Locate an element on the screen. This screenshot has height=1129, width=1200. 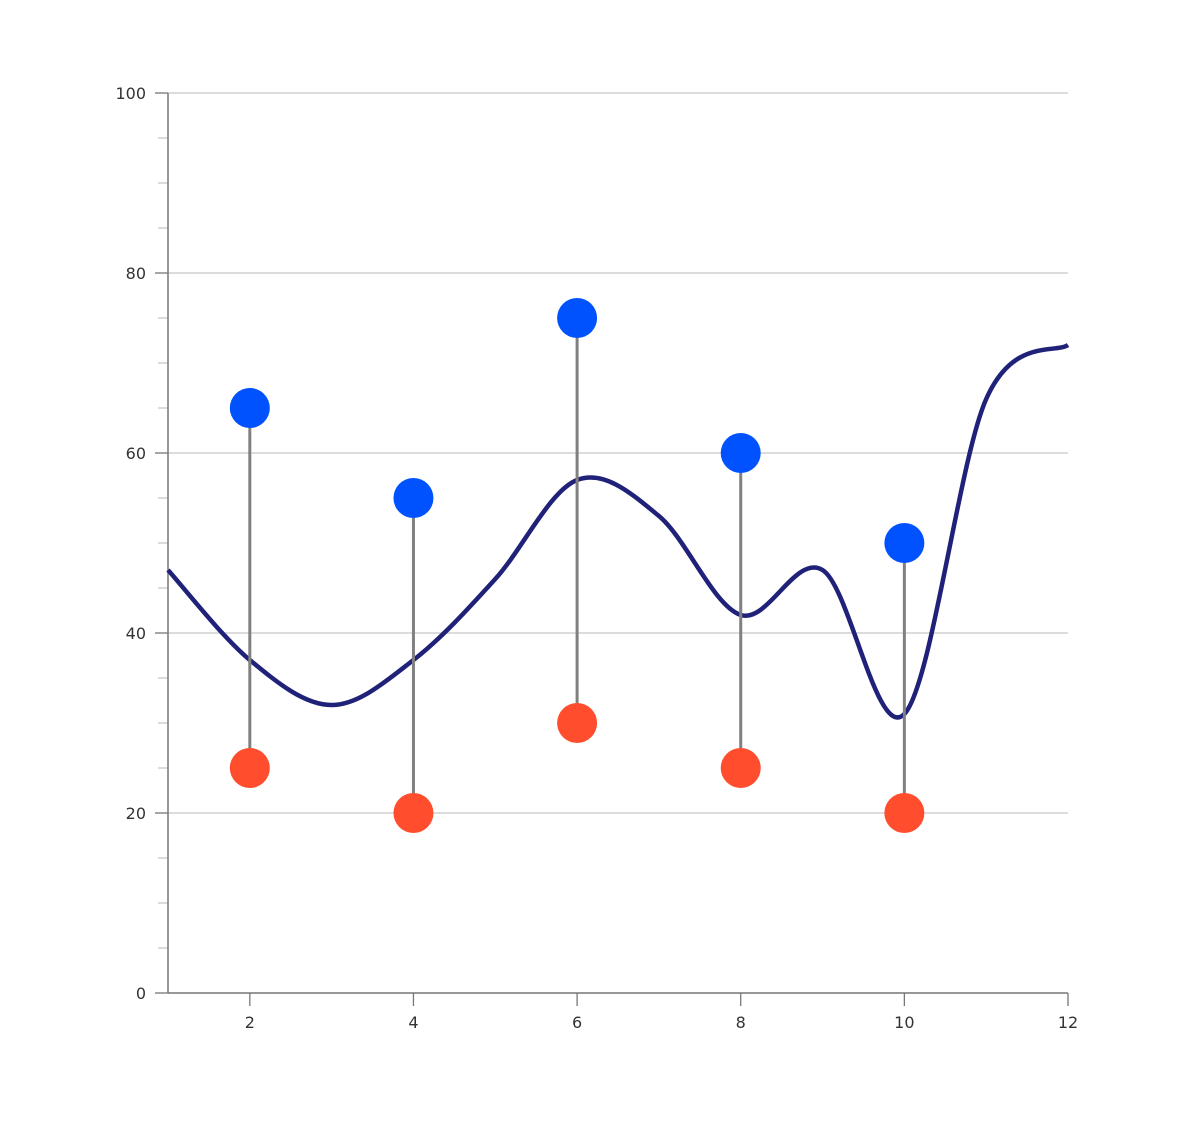
x-tick-label: 10 is located at coordinates (904, 1022).